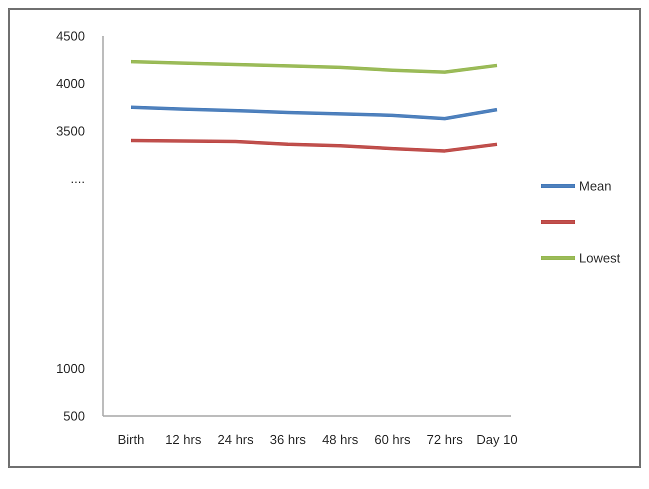 The image size is (649, 489). Describe the element at coordinates (70, 131) in the screenshot. I see `y-tick-label: 3500` at that location.